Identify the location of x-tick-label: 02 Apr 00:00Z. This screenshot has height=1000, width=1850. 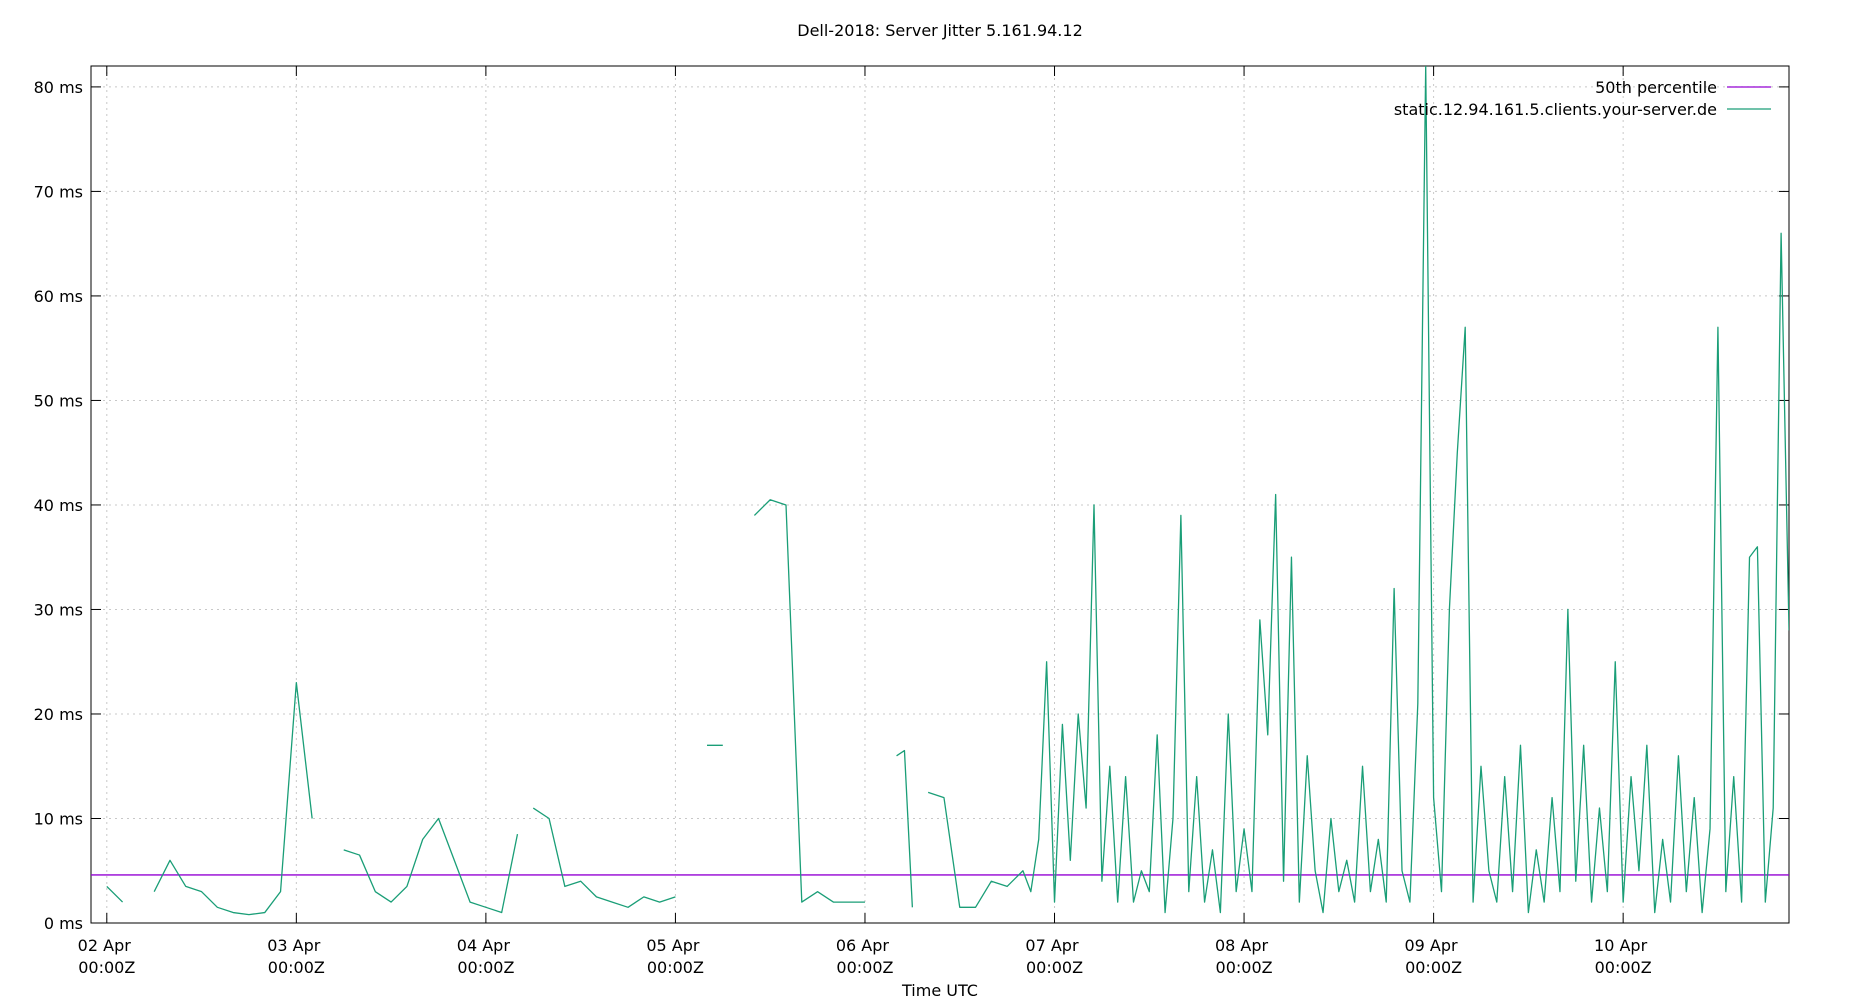
(107, 956).